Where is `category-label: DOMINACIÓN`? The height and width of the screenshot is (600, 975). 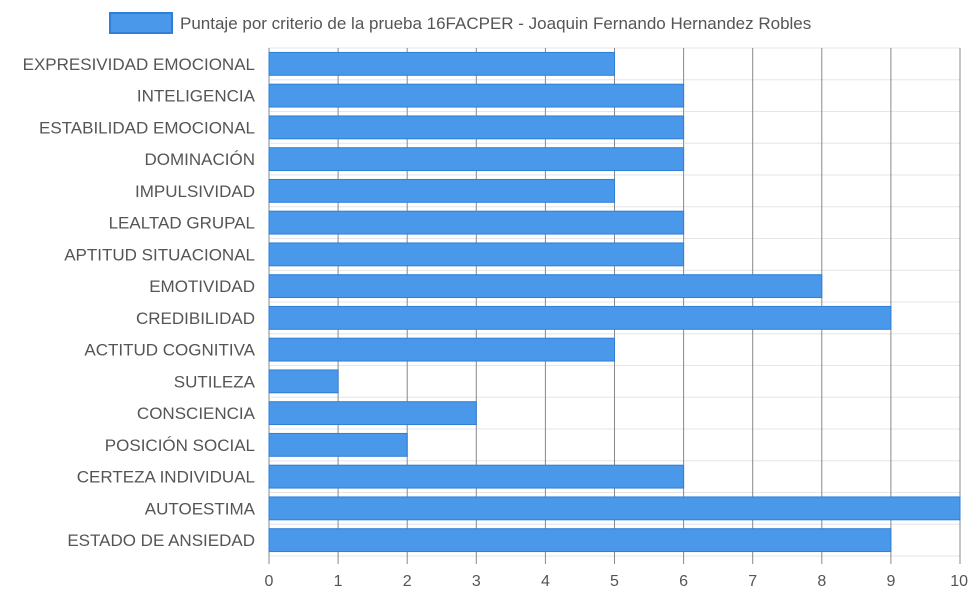
category-label: DOMINACIÓN is located at coordinates (200, 159).